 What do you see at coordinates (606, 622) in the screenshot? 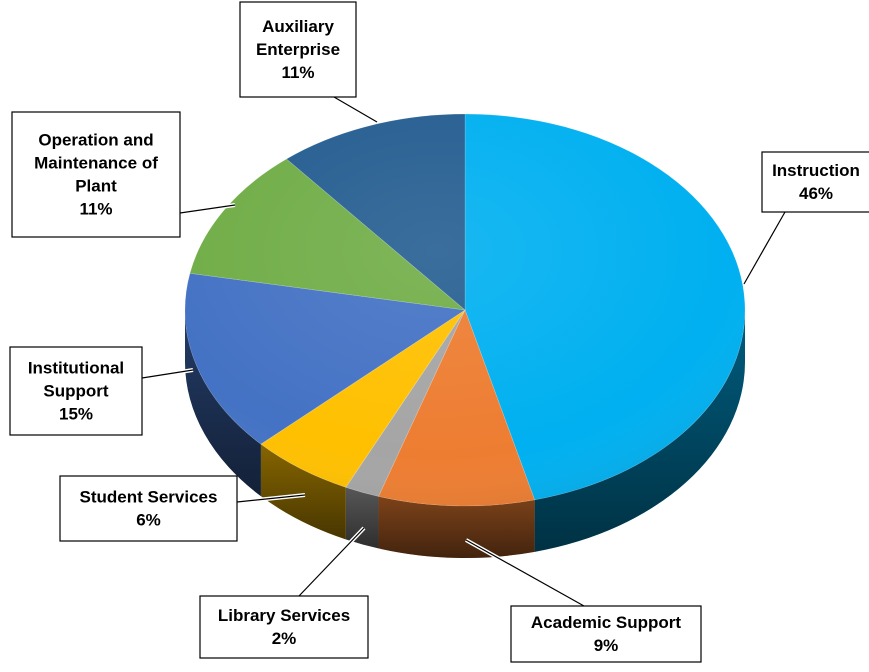
I see `data-label-text-academic-support: Academic Support` at bounding box center [606, 622].